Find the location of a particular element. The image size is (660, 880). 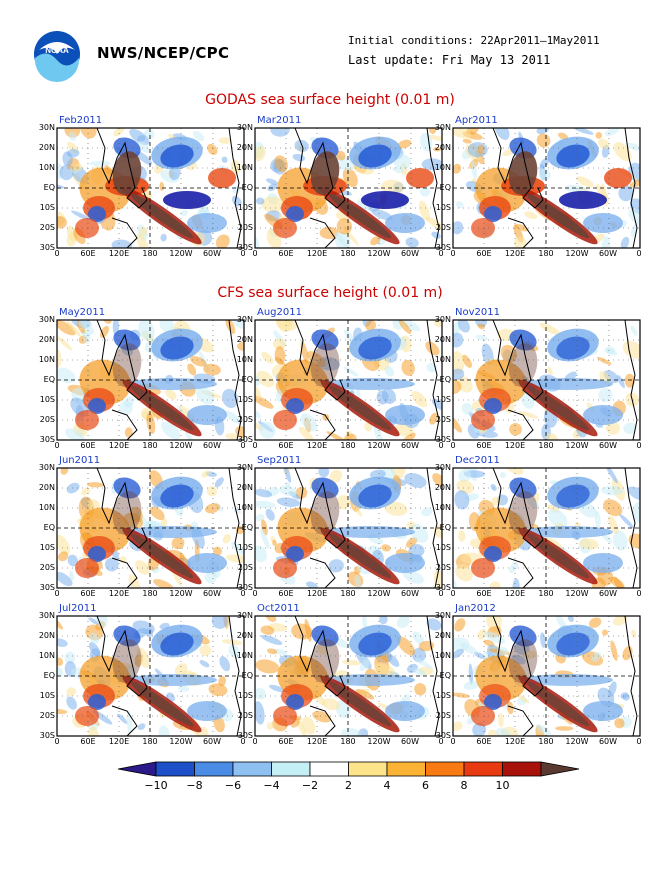

colorbar-label: −4 is located at coordinates (271, 785).